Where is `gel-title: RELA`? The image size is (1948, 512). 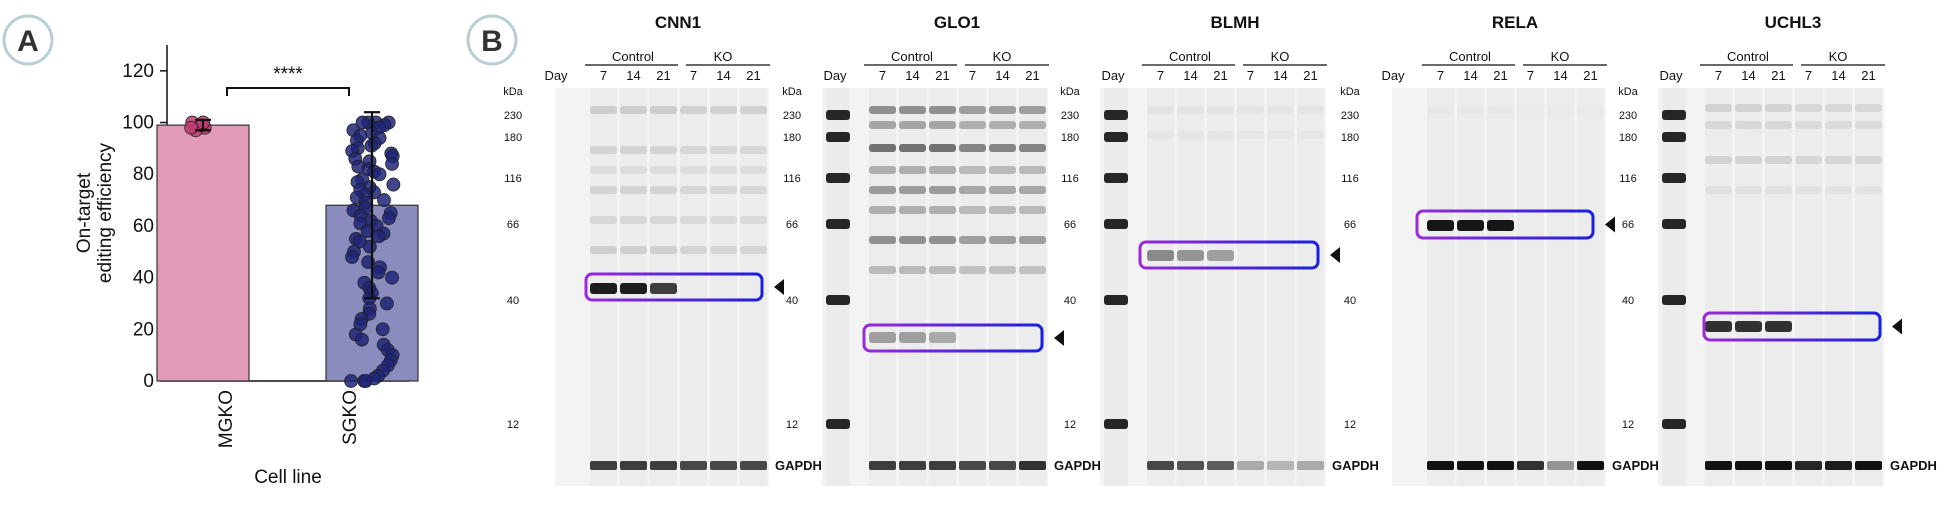 gel-title: RELA is located at coordinates (1515, 22).